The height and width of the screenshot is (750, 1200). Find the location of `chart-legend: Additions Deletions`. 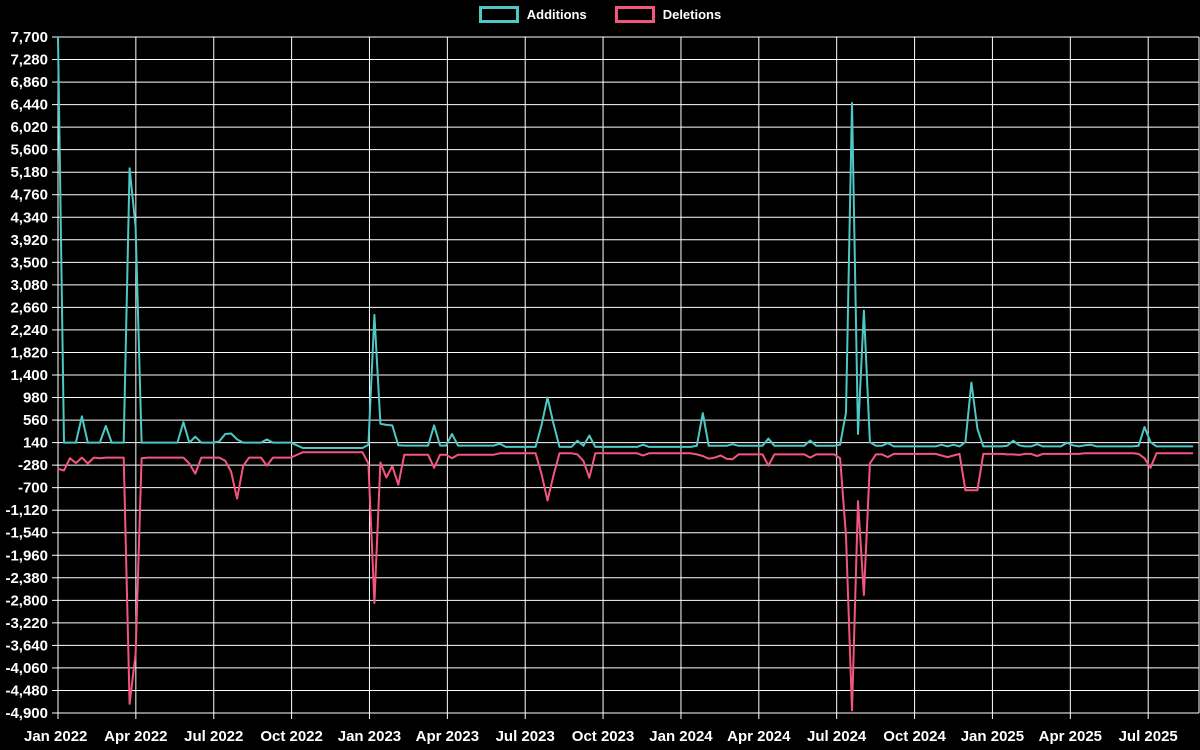

chart-legend: Additions Deletions is located at coordinates (600, 14).